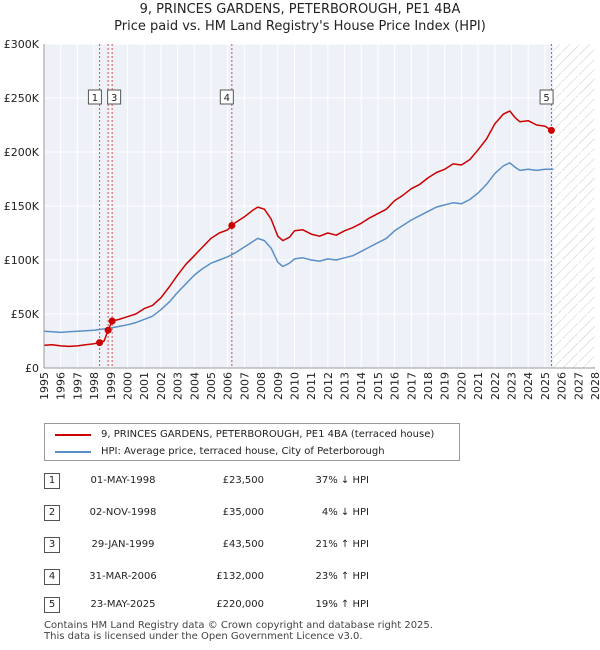 The height and width of the screenshot is (650, 600). Describe the element at coordinates (22, 260) in the screenshot. I see `y-tick-label: £100K` at that location.